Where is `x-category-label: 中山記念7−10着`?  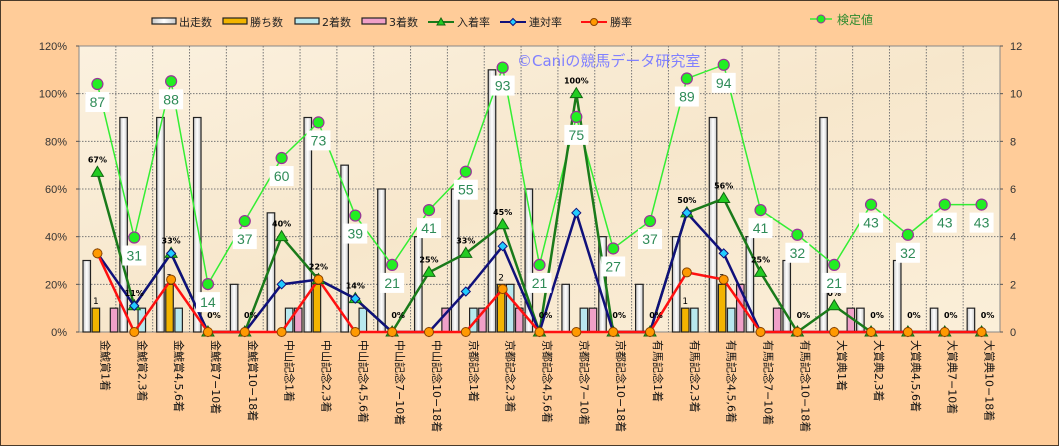
x-category-label: 中山記念7−10着 is located at coordinates (400, 382).